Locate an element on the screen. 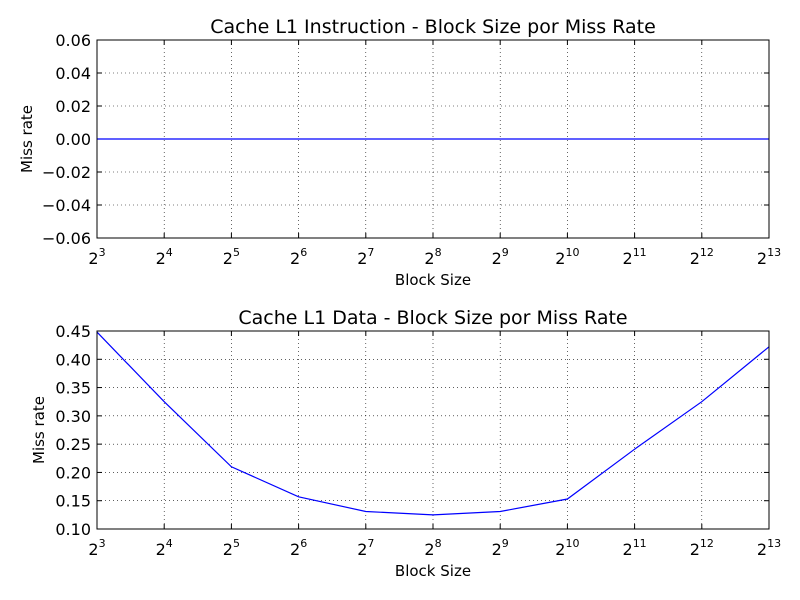 Image resolution: width=800 pixels, height=600 pixels. y-tick-label: 0.20 is located at coordinates (73, 472).